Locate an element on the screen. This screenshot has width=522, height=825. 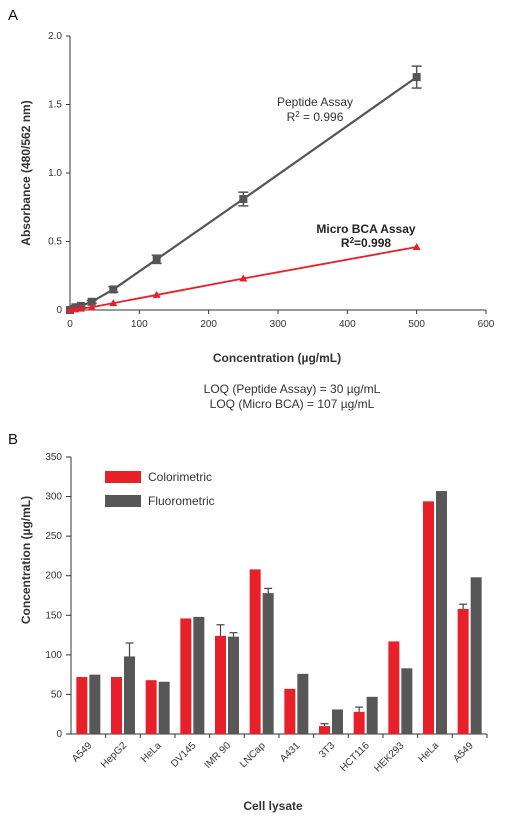
legend-swatch-fluorometric is located at coordinates (123, 501).